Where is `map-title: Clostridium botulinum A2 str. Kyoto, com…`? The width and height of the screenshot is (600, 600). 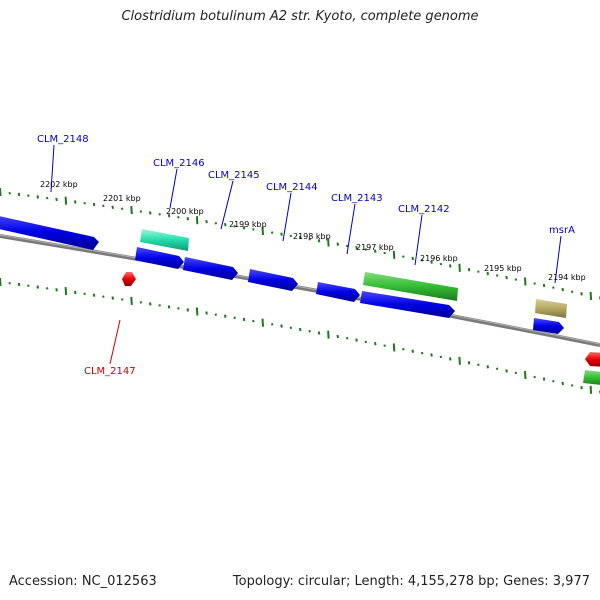
map-title: Clostridium botulinum A2 str. Kyoto, com… is located at coordinates (300, 16).